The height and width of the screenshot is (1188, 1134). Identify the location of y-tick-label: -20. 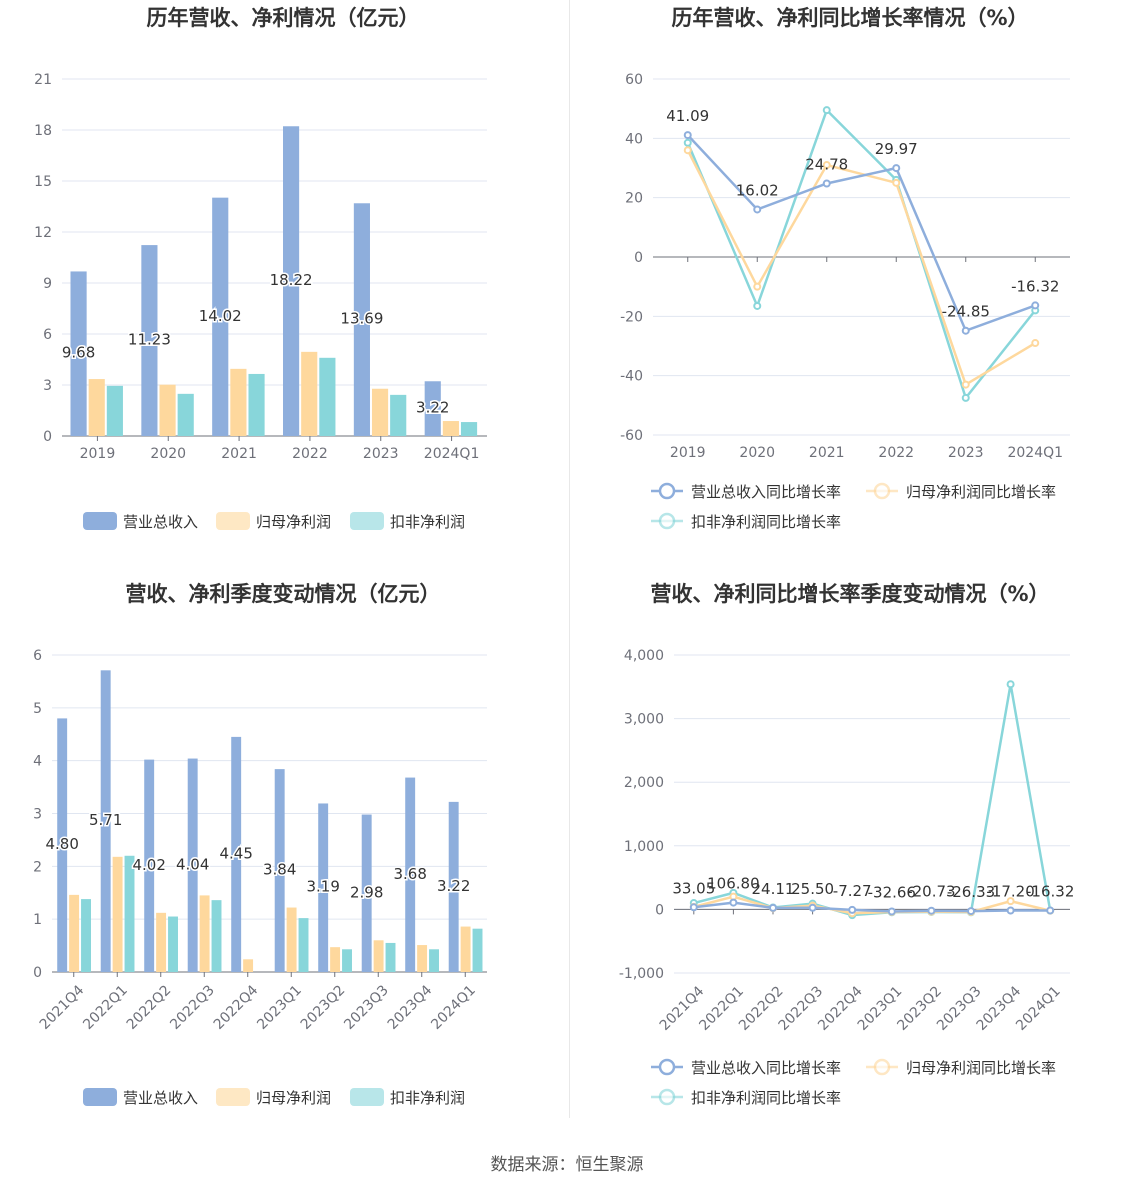
(631, 317).